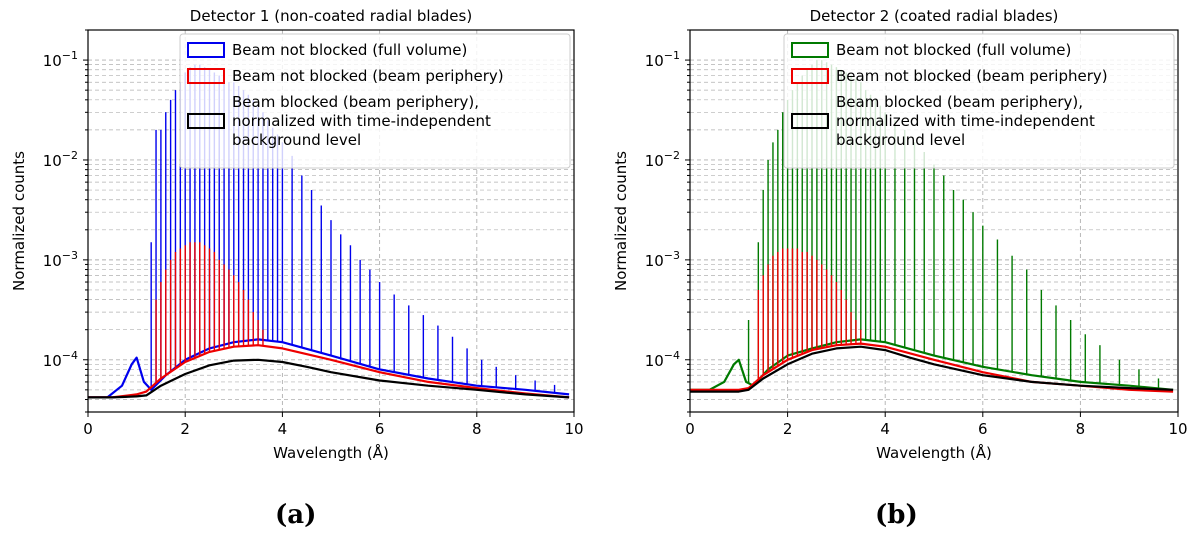 This screenshot has width=1196, height=536. I want to click on chart-title: Detector 1 (non-coated radial blades), so click(331, 16).